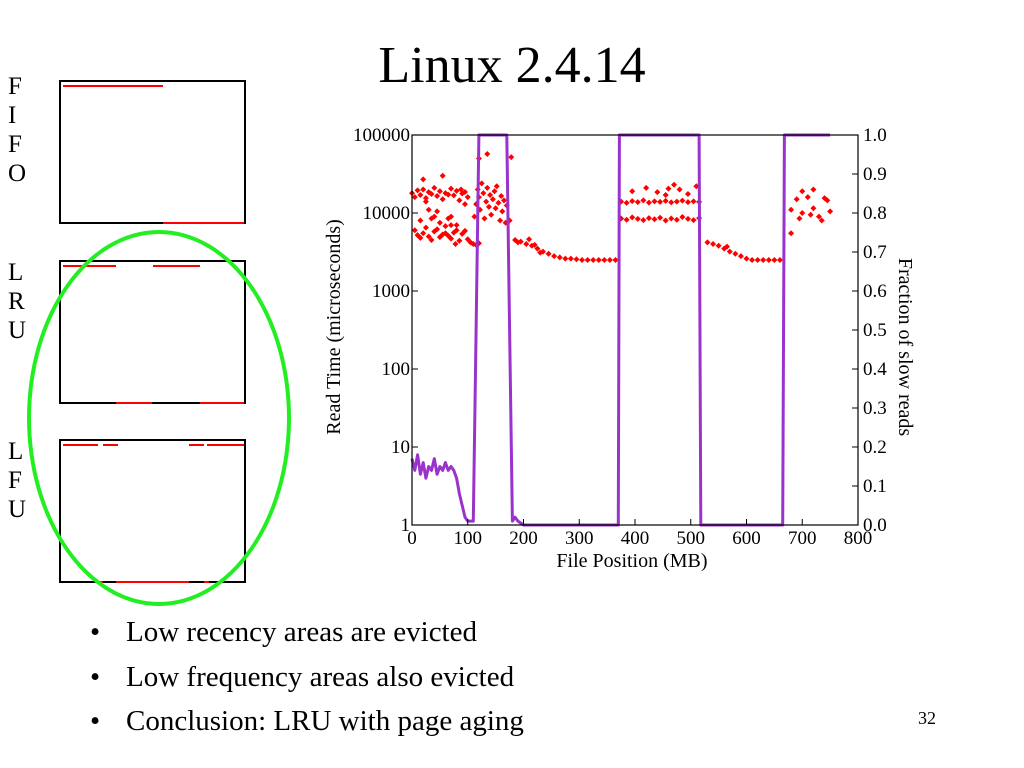 Image resolution: width=1024 pixels, height=768 pixels. I want to click on y-tick-label: 1000, so click(391, 291).